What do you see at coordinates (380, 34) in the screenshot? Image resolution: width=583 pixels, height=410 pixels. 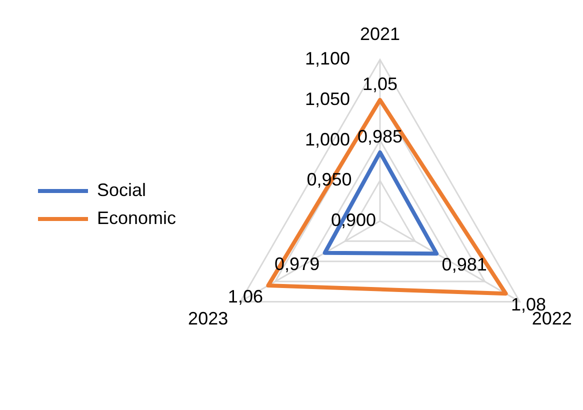 I see `spoke-label: 2021` at bounding box center [380, 34].